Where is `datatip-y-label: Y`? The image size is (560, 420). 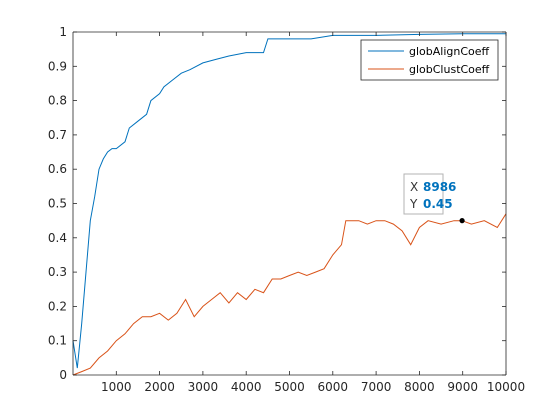 datatip-y-label: Y is located at coordinates (413, 204).